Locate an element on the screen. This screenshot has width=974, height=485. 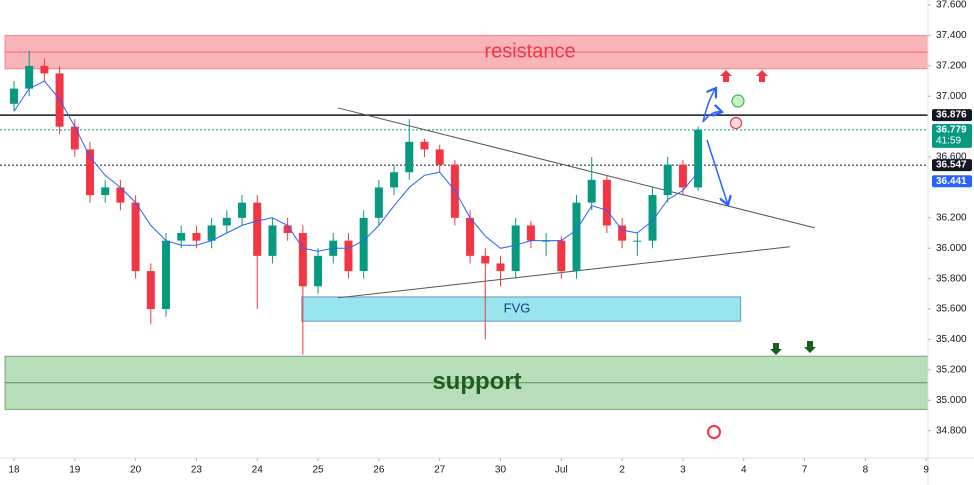
price-label-bg is located at coordinates (952, 115).